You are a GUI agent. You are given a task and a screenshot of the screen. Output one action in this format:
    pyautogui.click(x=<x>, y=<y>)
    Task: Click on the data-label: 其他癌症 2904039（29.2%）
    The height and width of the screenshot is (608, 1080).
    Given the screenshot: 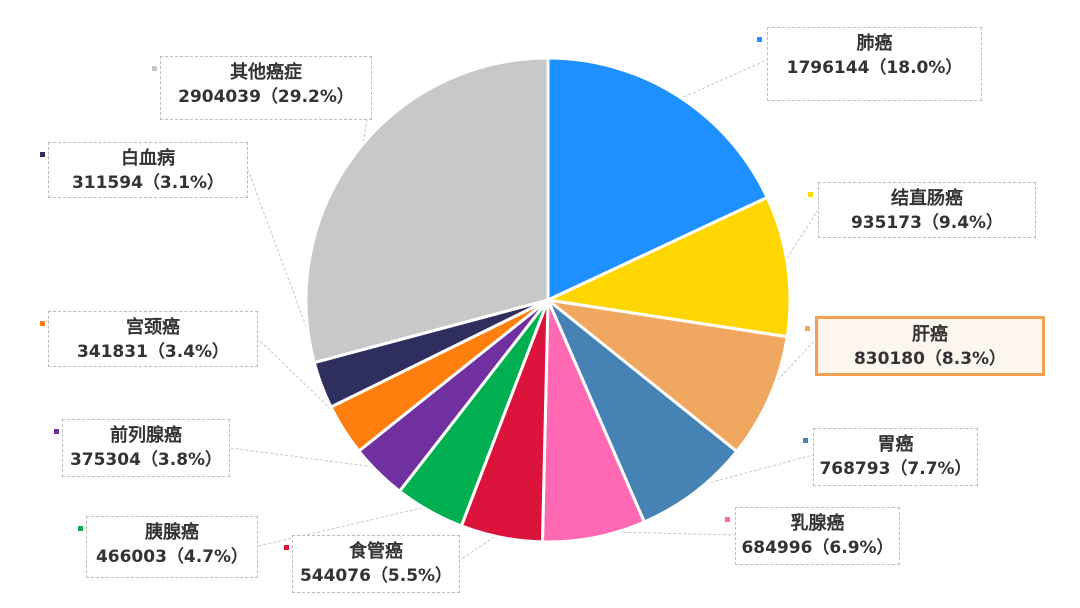 What is the action you would take?
    pyautogui.click(x=266, y=88)
    